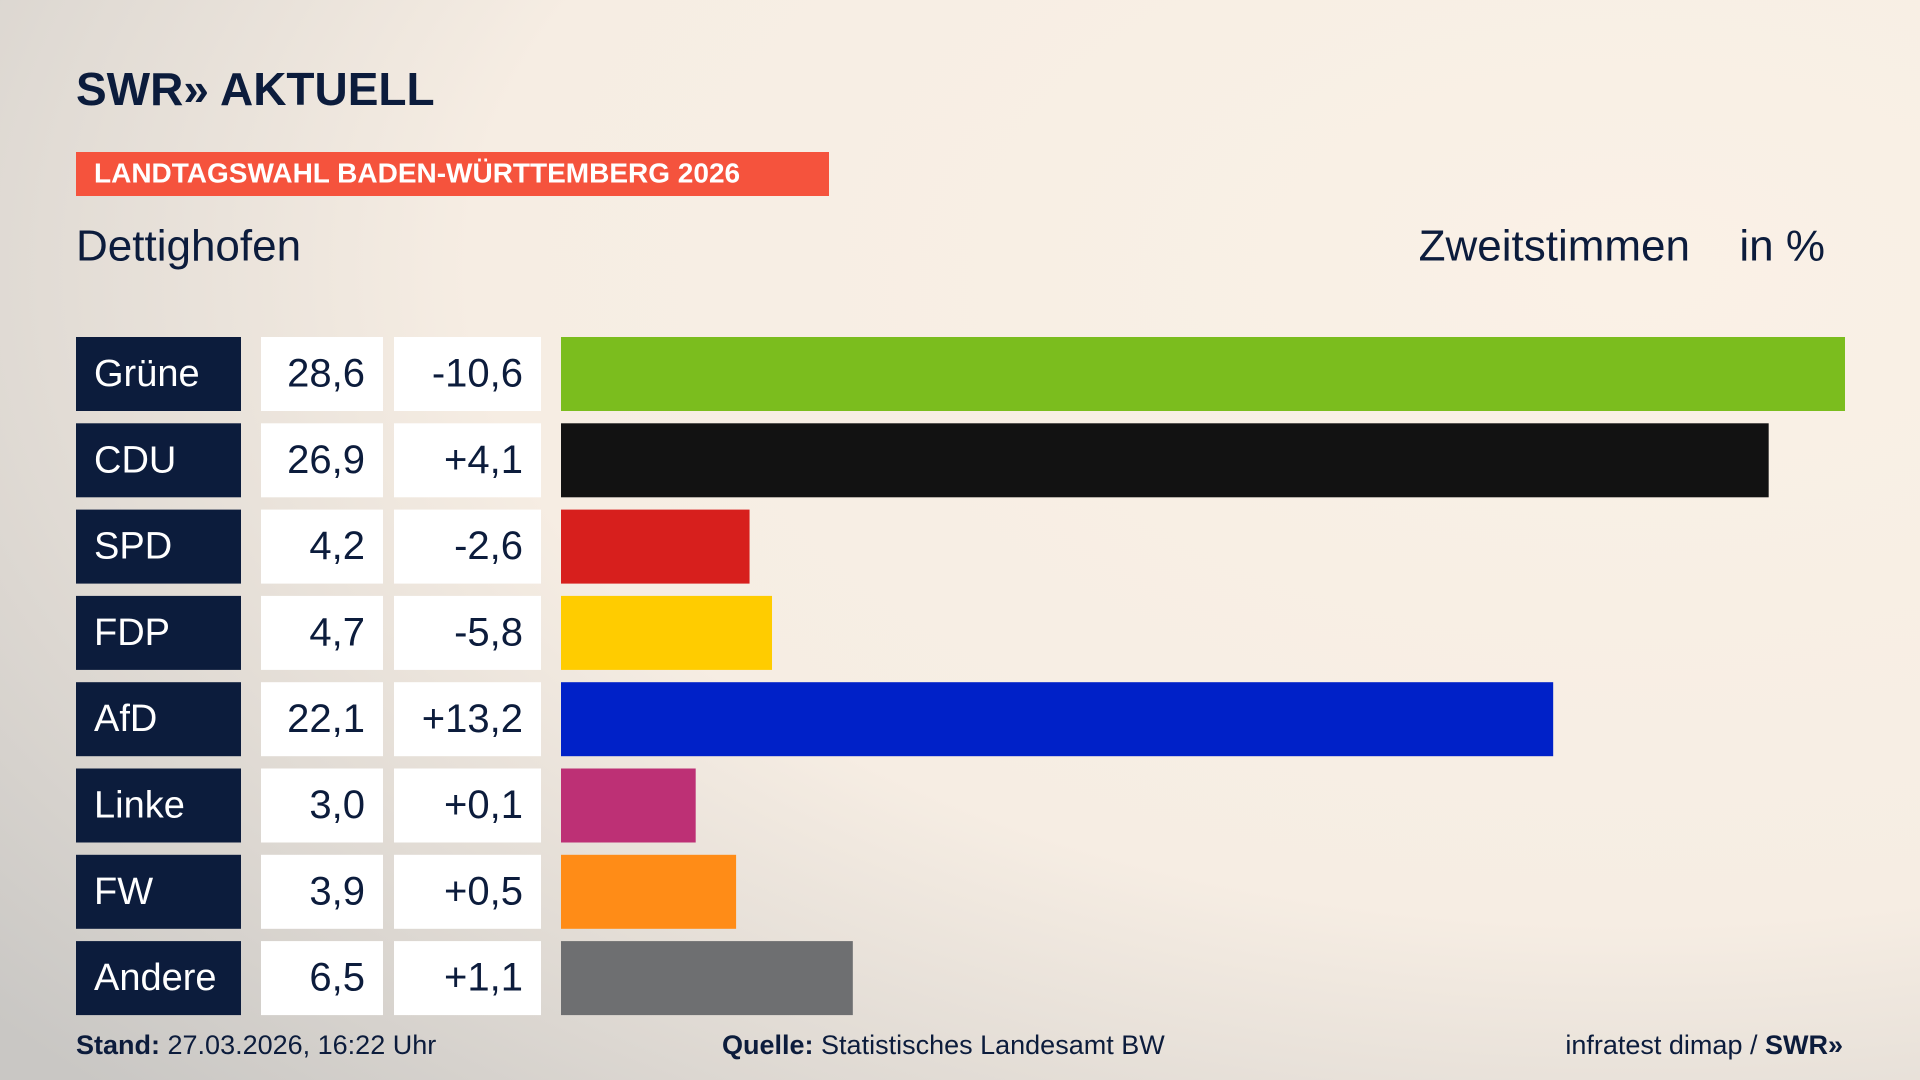 This screenshot has height=1080, width=1920. What do you see at coordinates (483, 460) in the screenshot?
I see `change-label: +4,1` at bounding box center [483, 460].